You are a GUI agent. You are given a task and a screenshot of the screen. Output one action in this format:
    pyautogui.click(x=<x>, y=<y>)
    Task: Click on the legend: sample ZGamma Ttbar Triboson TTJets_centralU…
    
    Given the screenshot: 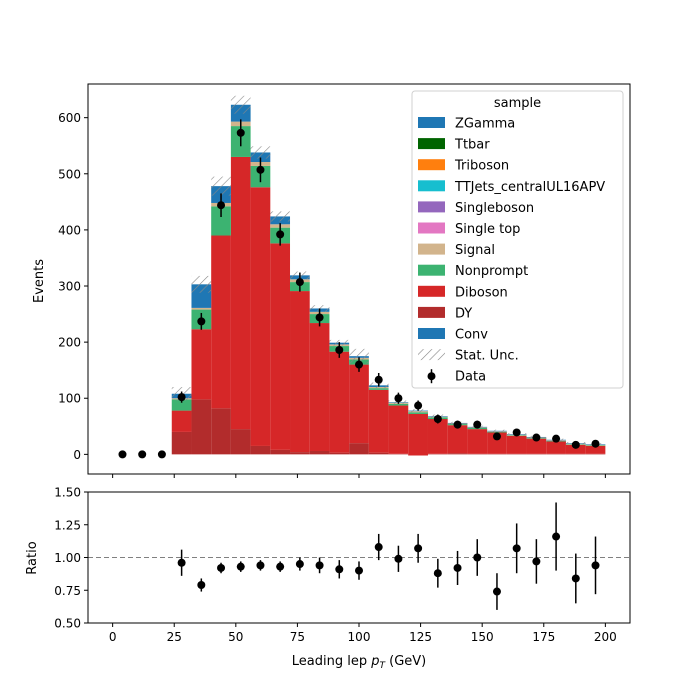 What is the action you would take?
    pyautogui.click(x=517, y=239)
    